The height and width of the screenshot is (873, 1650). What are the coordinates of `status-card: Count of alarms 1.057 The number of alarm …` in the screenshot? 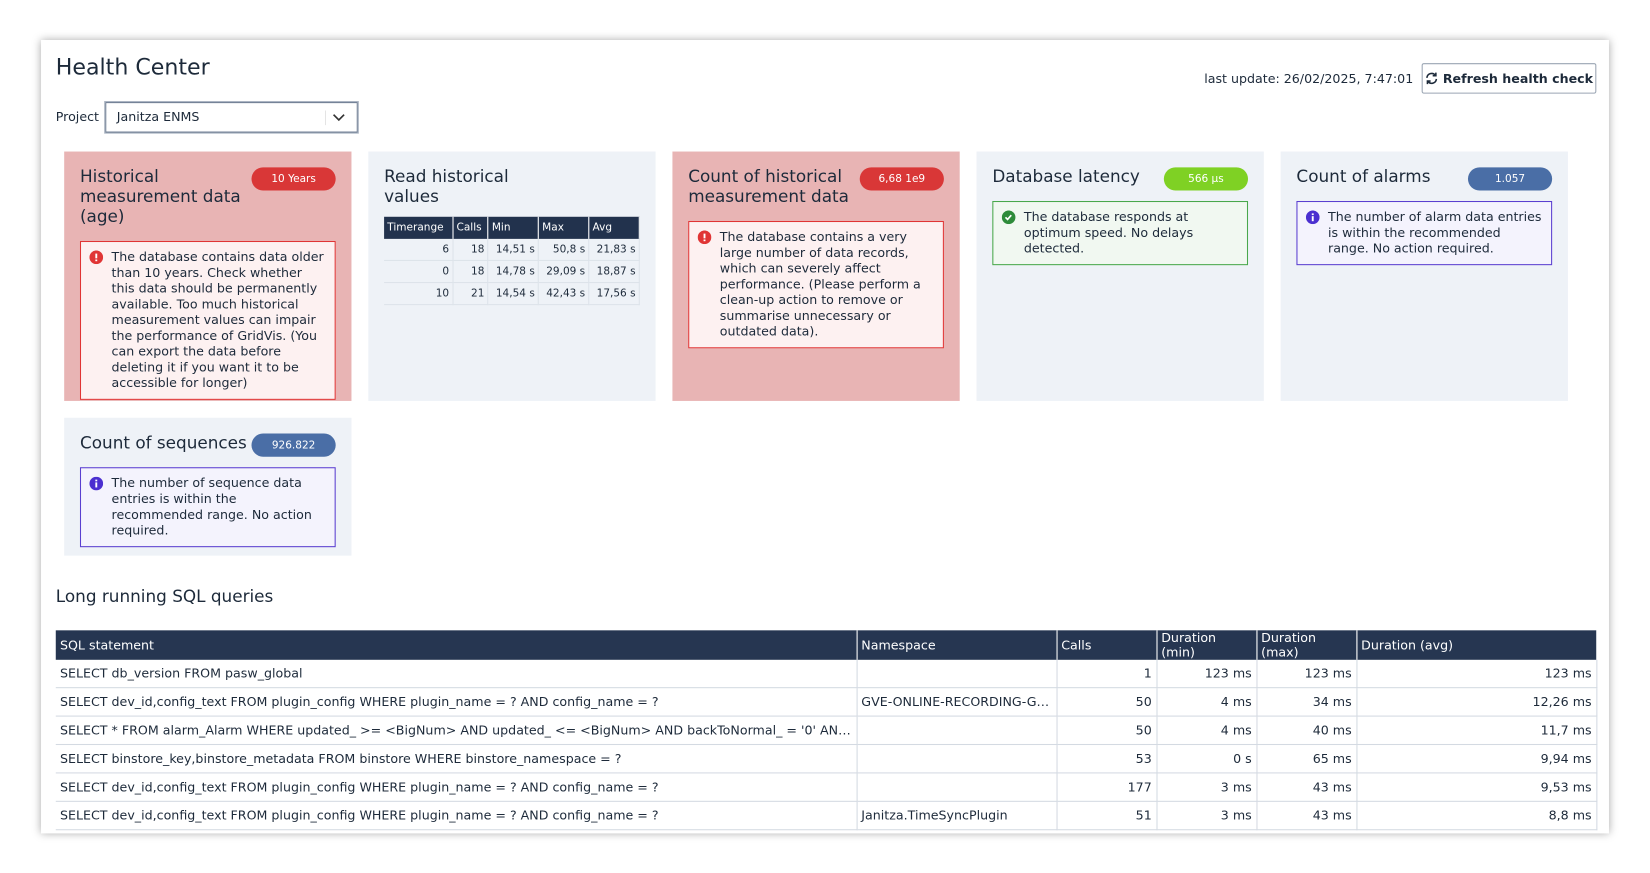 It's located at (1424, 276).